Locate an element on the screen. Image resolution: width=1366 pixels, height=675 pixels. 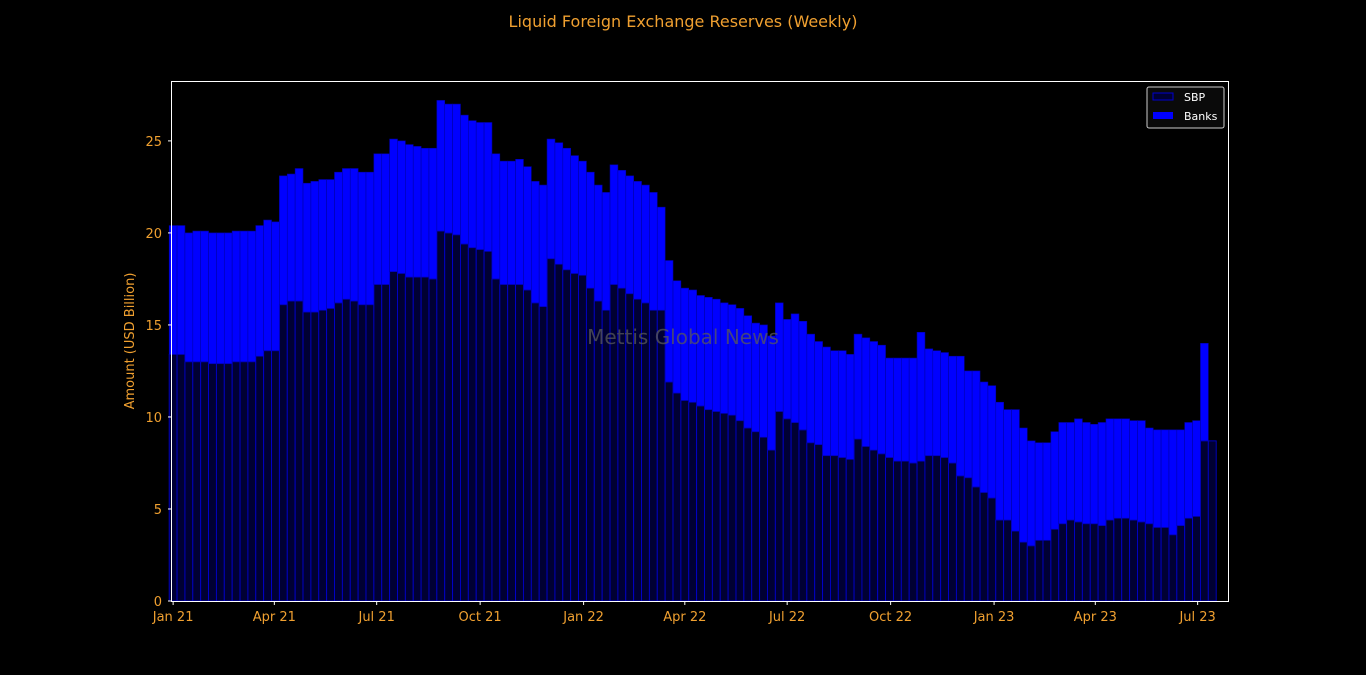
x-tick-label: Apr 21 is located at coordinates (274, 617).